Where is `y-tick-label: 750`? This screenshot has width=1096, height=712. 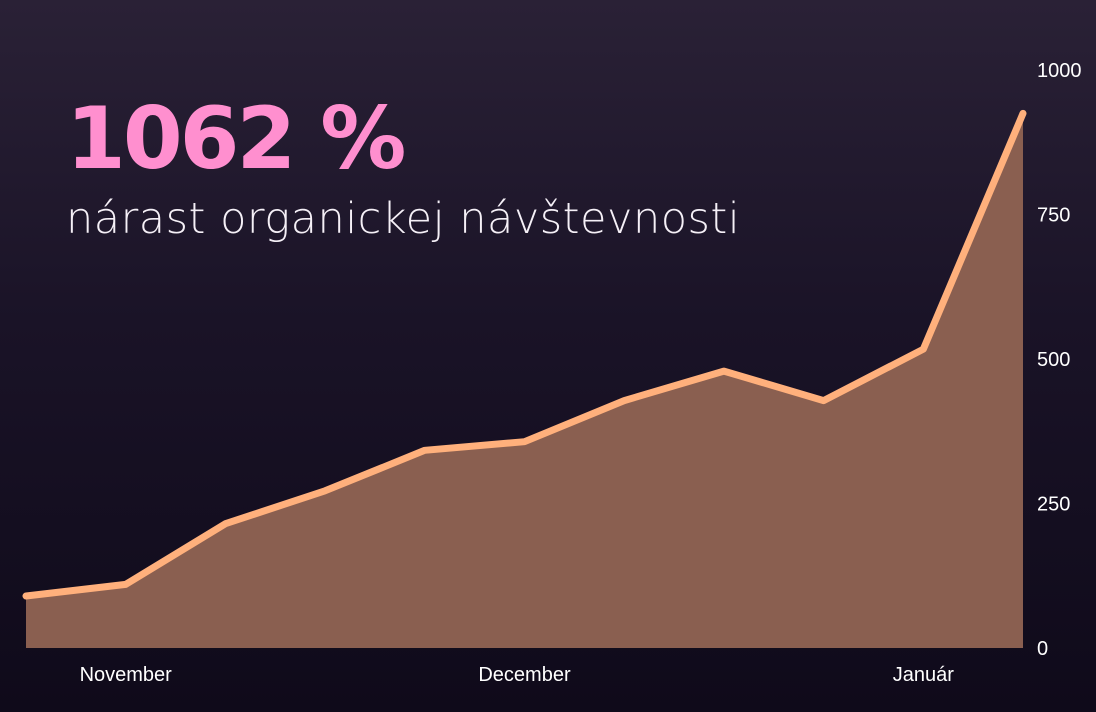 y-tick-label: 750 is located at coordinates (1053, 216).